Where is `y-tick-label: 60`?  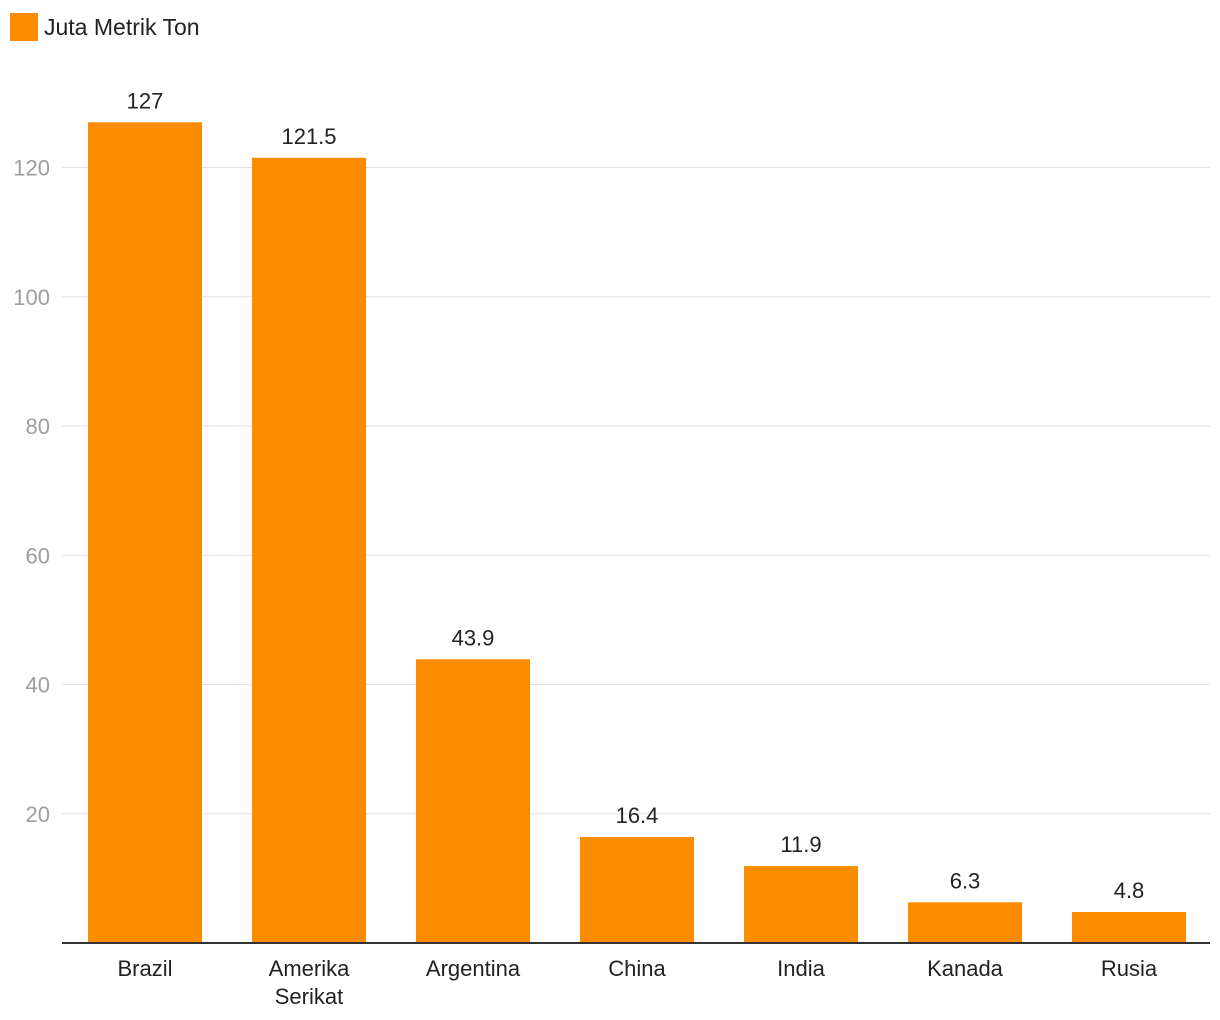 y-tick-label: 60 is located at coordinates (38, 555).